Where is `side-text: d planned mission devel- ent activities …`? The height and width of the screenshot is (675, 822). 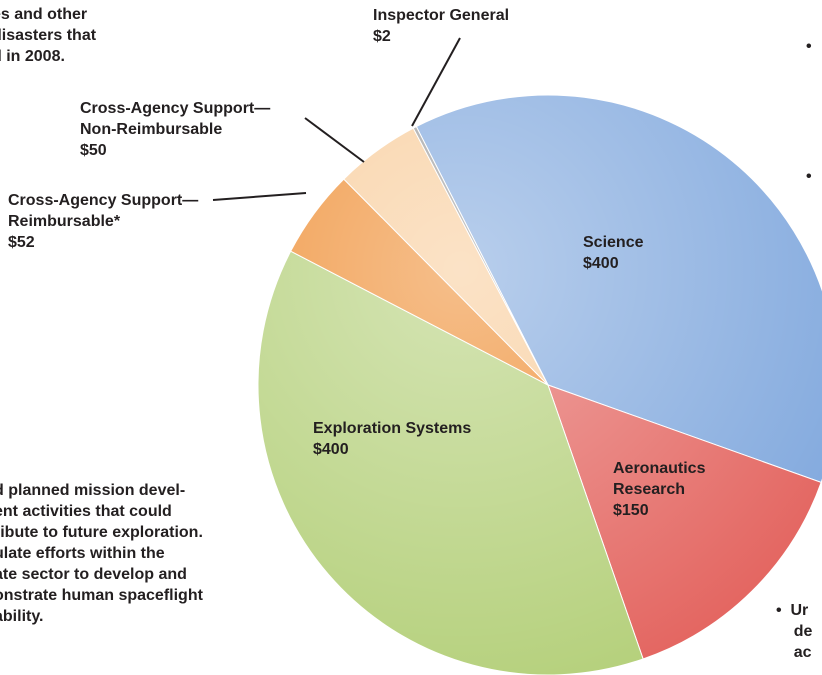 side-text: d planned mission devel- ent activities … is located at coordinates (101, 553).